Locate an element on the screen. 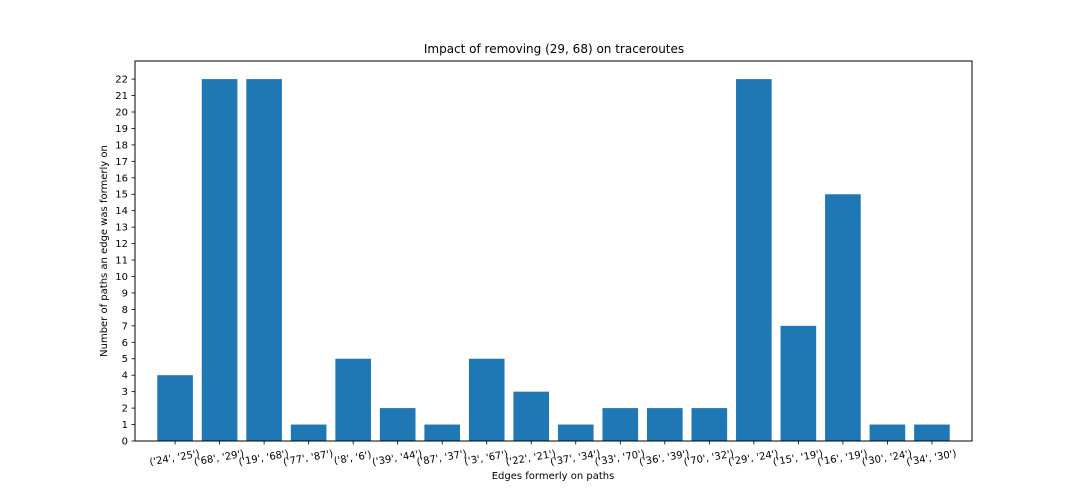 The height and width of the screenshot is (504, 1080). y-tick-label: 16 is located at coordinates (121, 178).